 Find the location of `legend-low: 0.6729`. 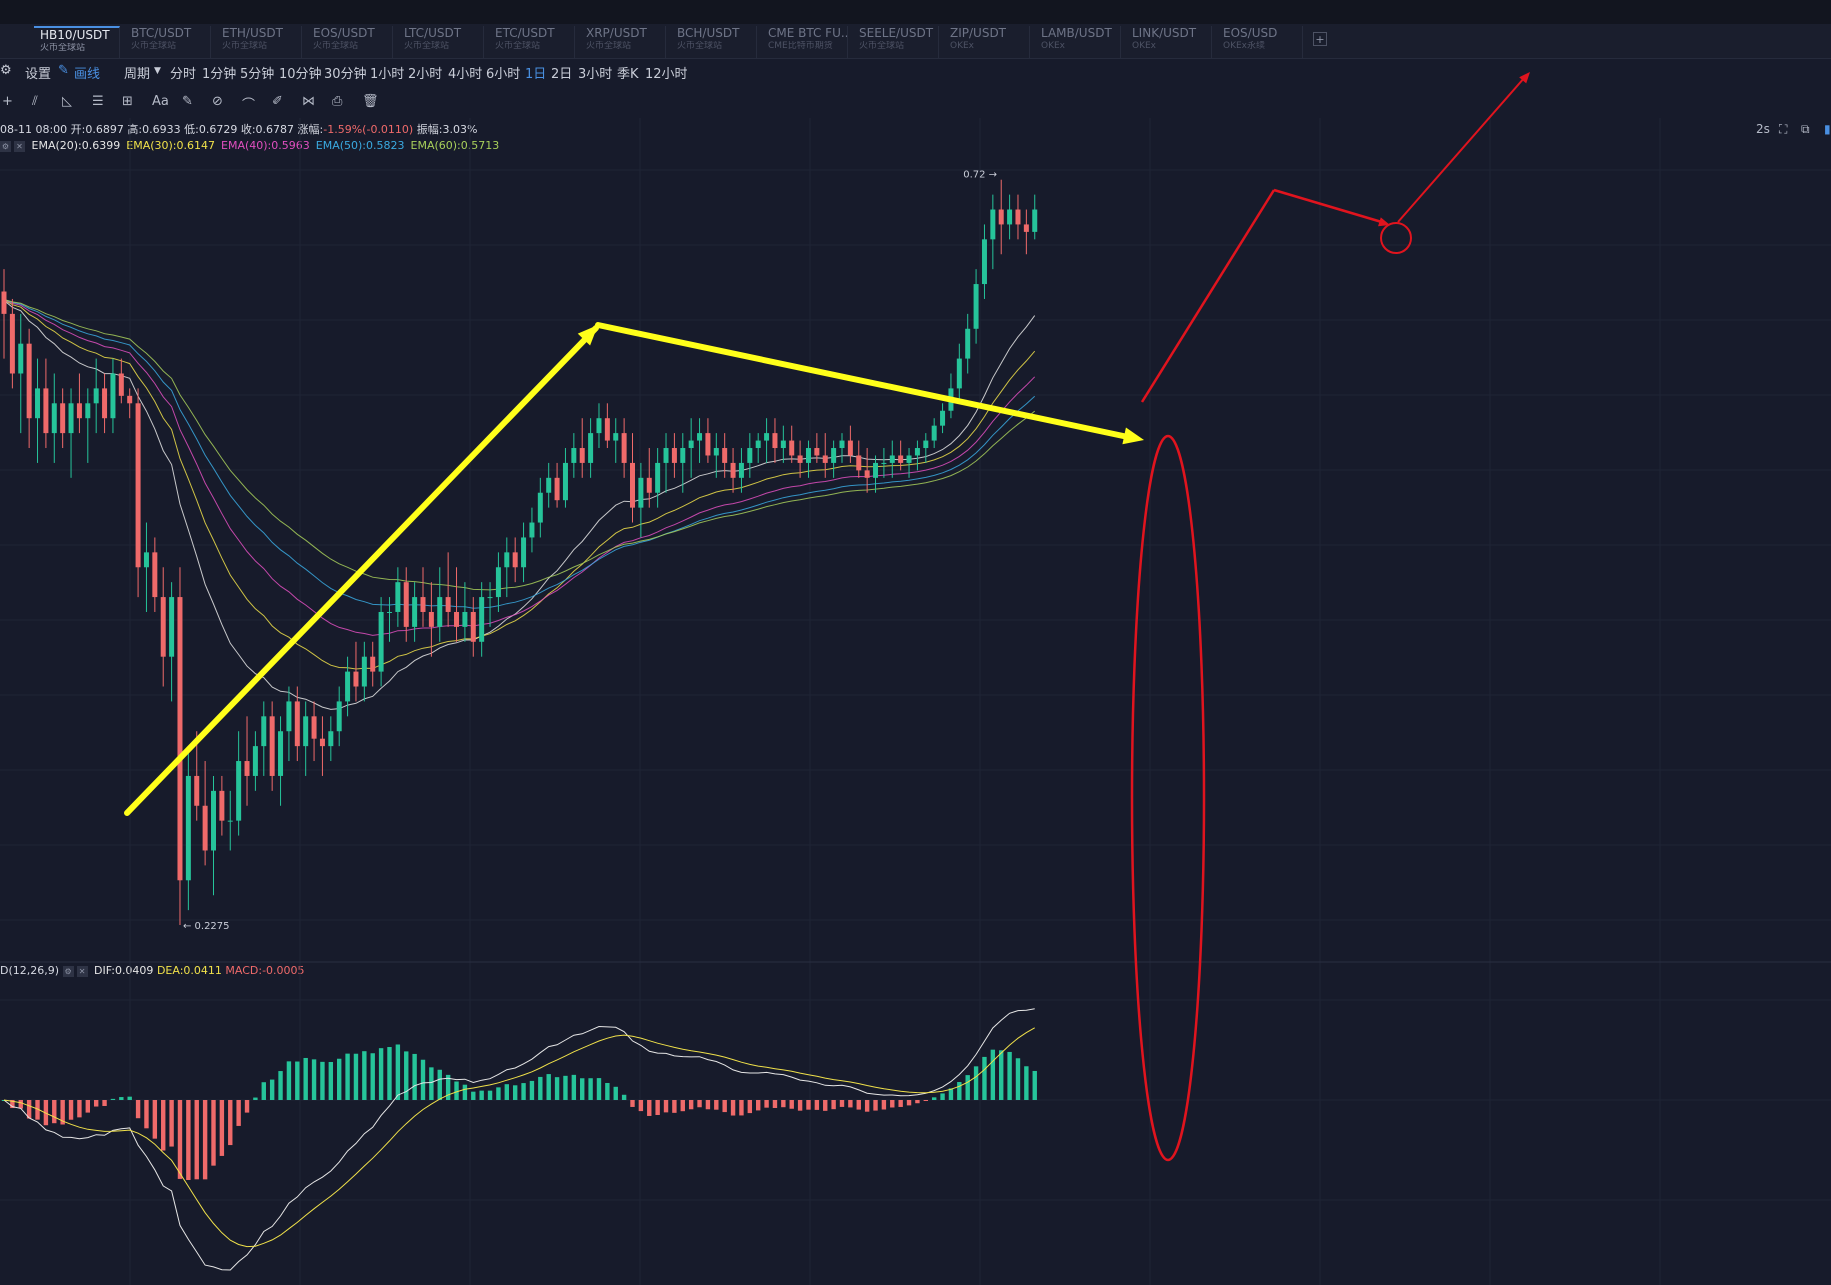

legend-low: 0.6729 is located at coordinates (218, 129).